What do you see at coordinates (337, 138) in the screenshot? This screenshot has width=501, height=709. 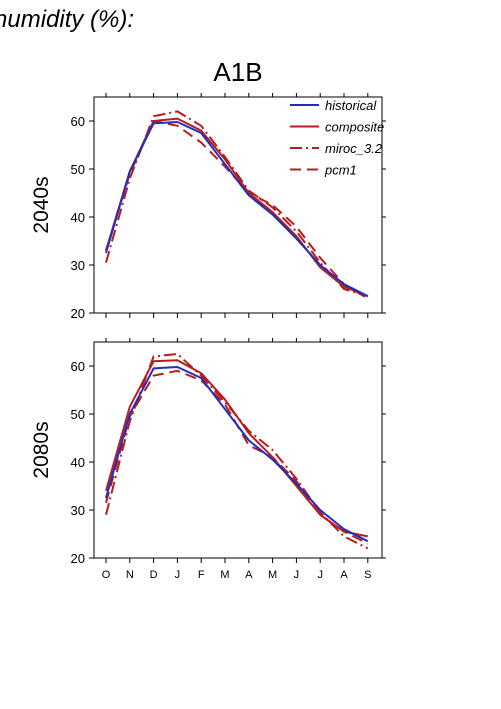 I see `chart-legend: historical composite miroc_3.2 pcm1` at bounding box center [337, 138].